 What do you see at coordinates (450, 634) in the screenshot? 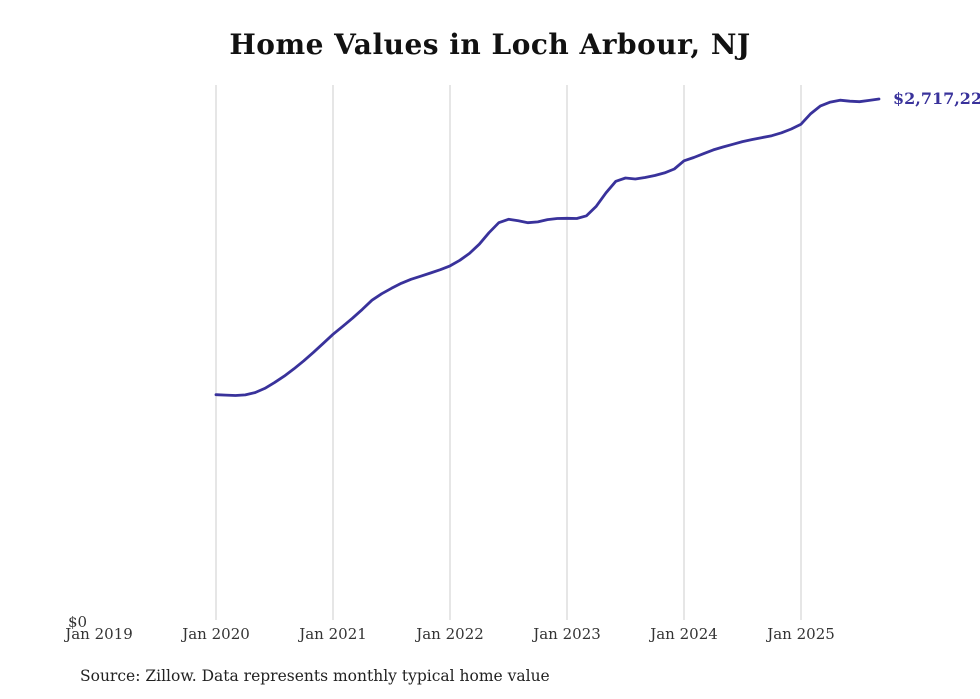
I see `x-axis-tick-jan-2022: Jan 2022` at bounding box center [450, 634].